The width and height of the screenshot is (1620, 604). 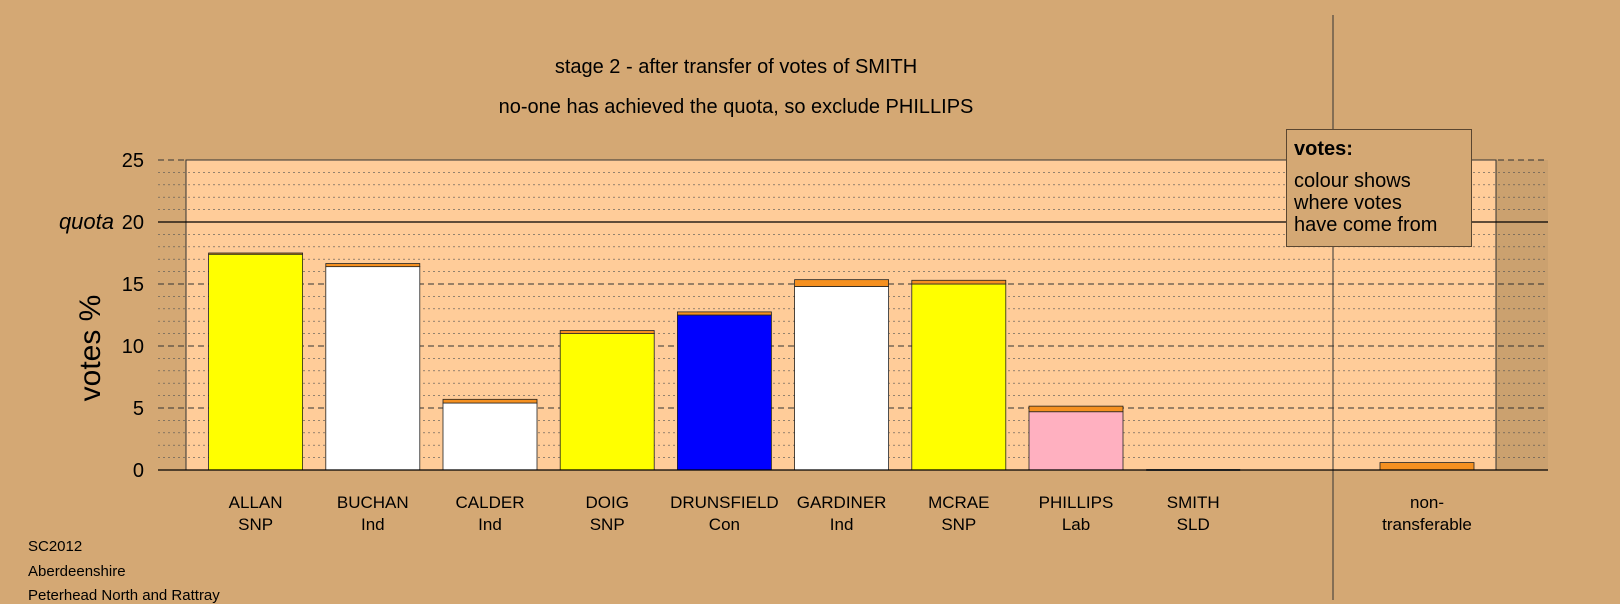 What do you see at coordinates (1193, 502) in the screenshot?
I see `x-label-name: SMITH` at bounding box center [1193, 502].